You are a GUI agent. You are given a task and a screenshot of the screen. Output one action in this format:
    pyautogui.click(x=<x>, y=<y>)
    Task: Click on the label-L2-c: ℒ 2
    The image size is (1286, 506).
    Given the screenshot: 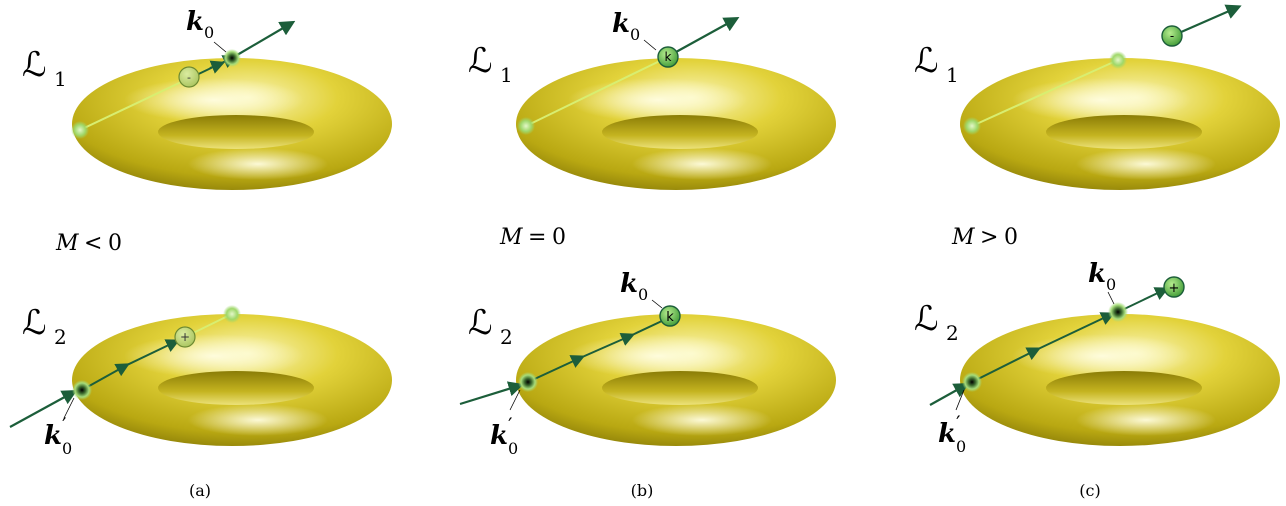 What is the action you would take?
    pyautogui.click(x=936, y=322)
    